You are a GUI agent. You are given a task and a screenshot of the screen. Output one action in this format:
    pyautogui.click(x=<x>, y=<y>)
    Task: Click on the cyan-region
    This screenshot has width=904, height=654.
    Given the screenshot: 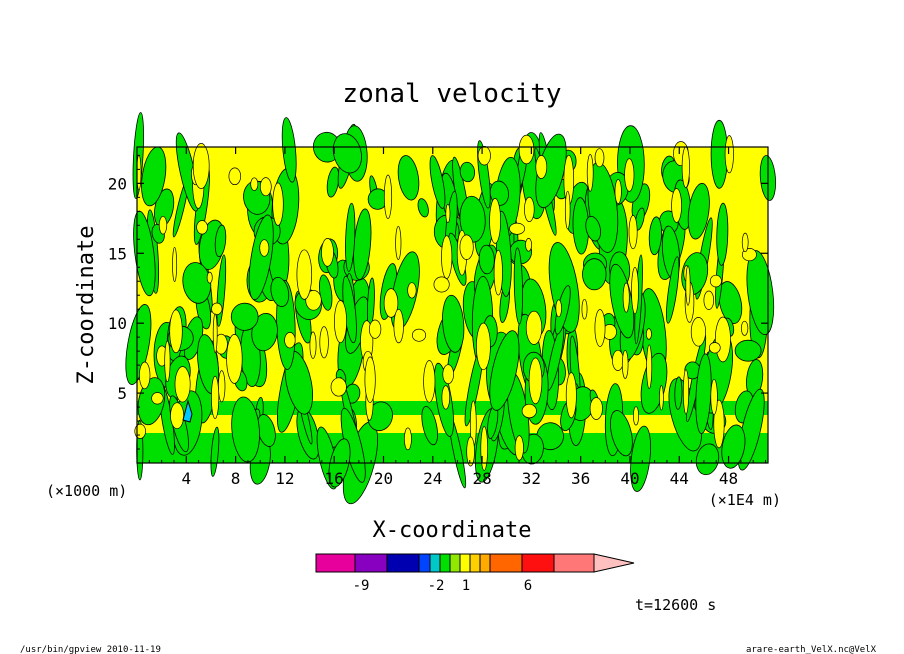 What is the action you would take?
    pyautogui.click(x=187, y=411)
    